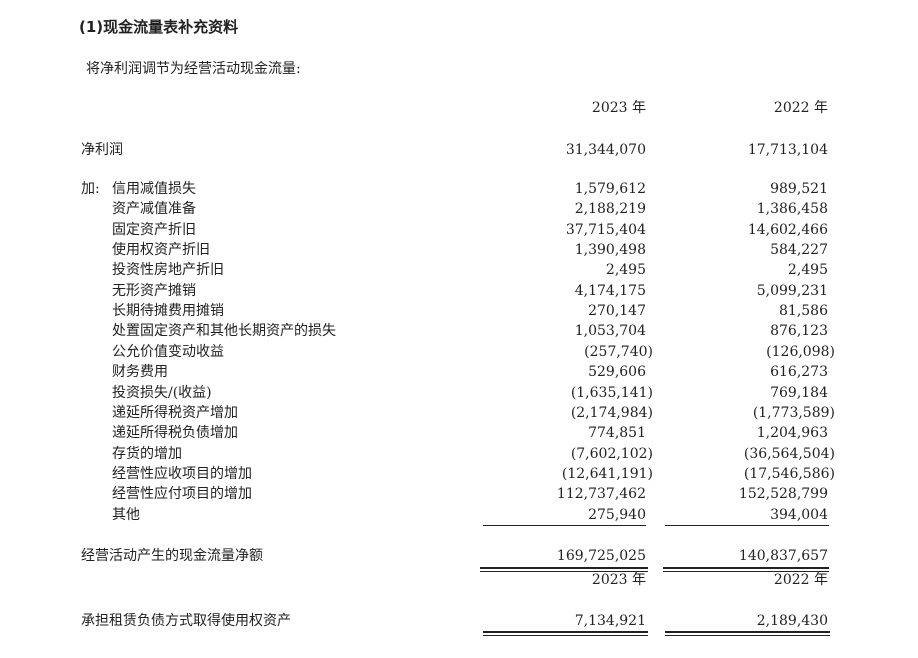 The width and height of the screenshot is (918, 658). Describe the element at coordinates (564, 525) in the screenshot. I see `subtotal-line-2023` at that location.